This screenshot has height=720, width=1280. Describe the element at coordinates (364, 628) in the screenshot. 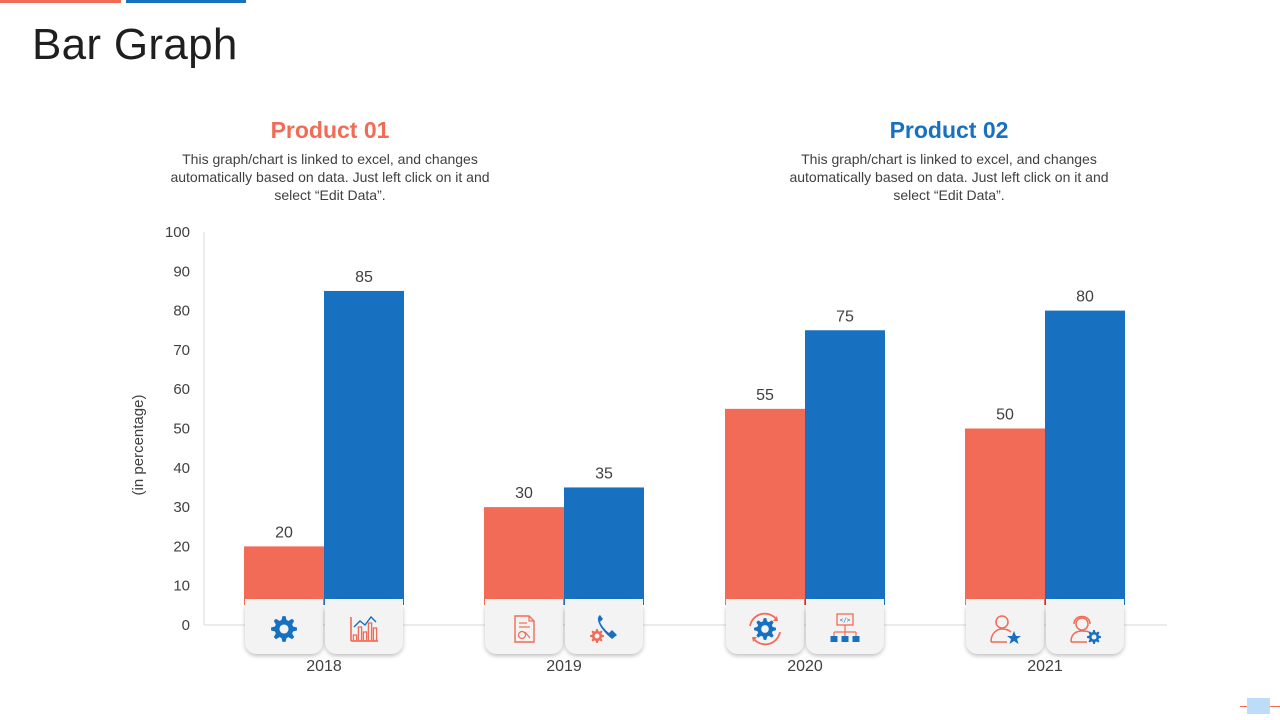

I see `bar-chart-icon` at that location.